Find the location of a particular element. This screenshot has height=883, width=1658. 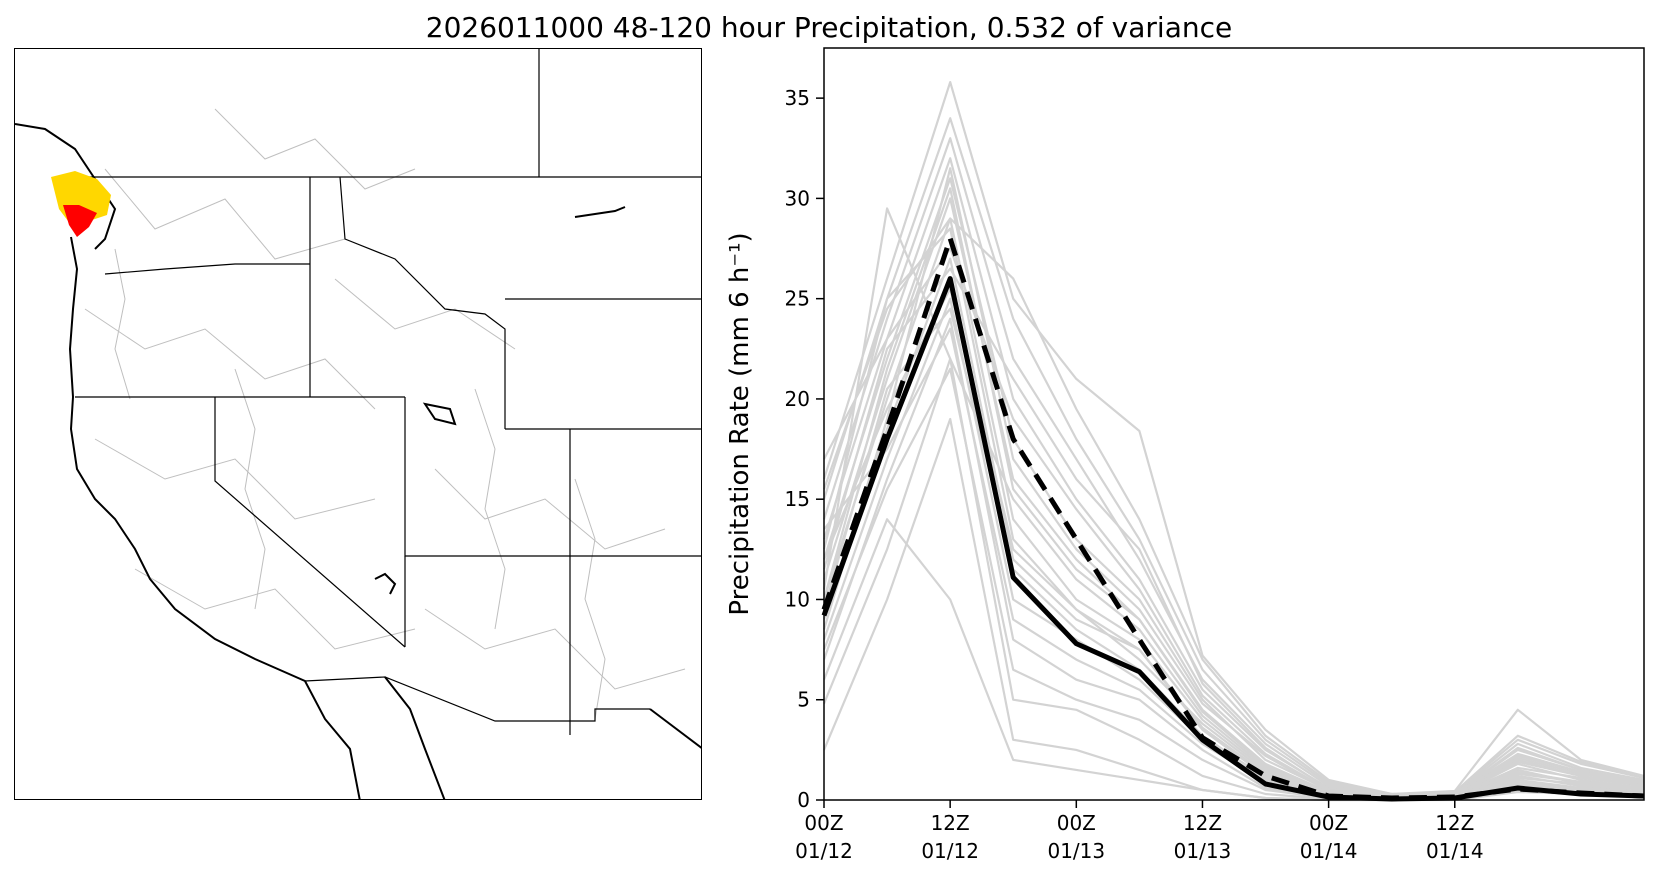

washington-oregon-border is located at coordinates (207, 269).